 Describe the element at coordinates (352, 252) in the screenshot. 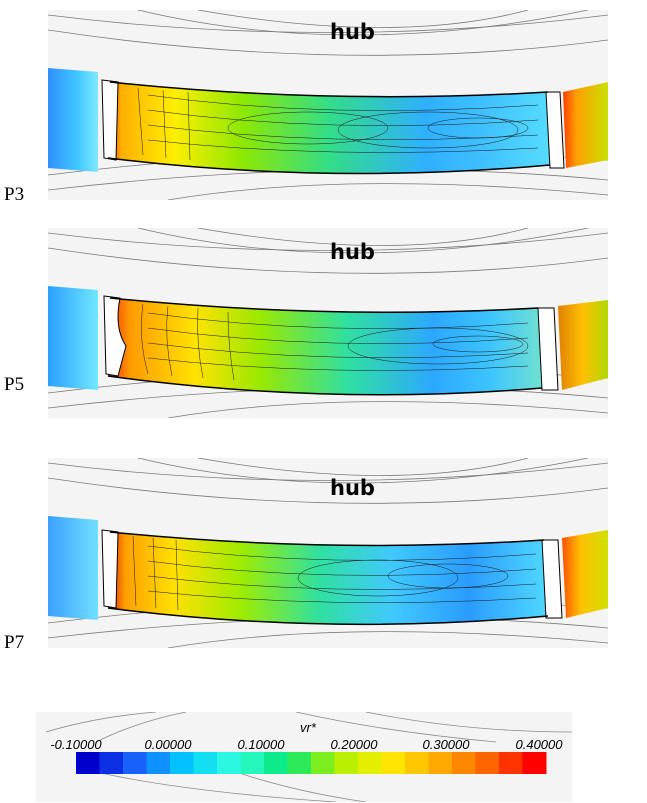

I see `hub-label-p5: hub` at that location.